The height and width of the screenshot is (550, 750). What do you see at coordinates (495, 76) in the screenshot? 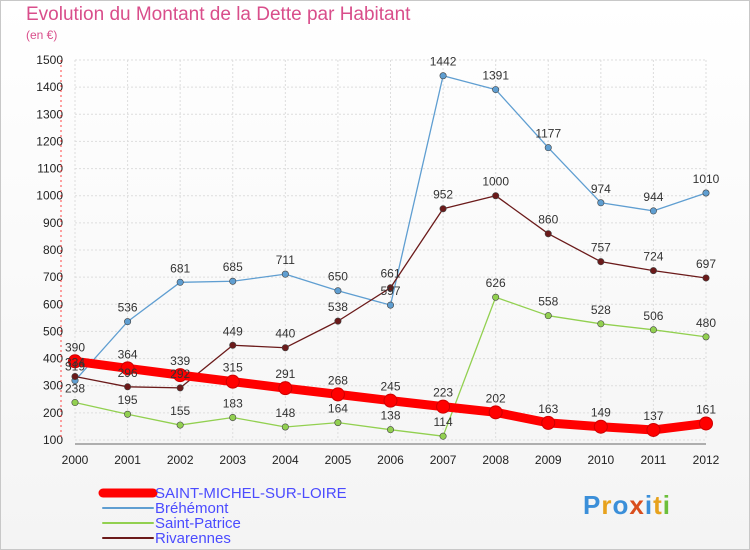
I see `data-label: 1391` at bounding box center [495, 76].